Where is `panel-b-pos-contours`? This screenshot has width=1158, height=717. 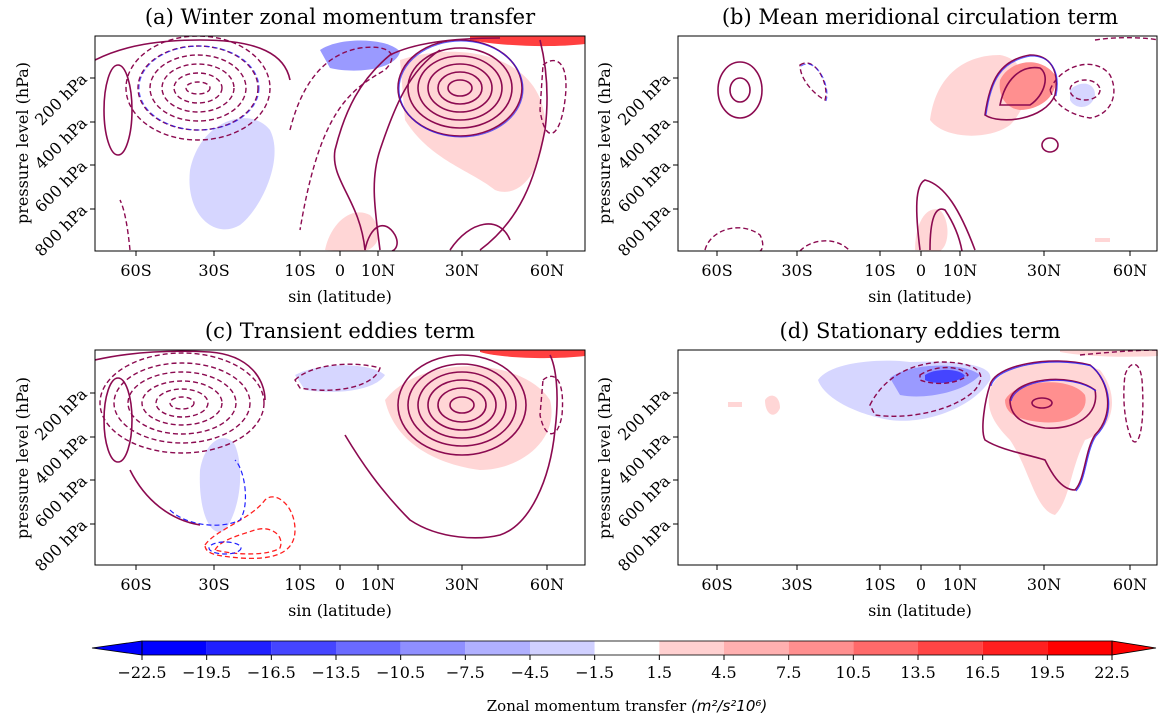 panel-b-pos-contours is located at coordinates (888, 152).